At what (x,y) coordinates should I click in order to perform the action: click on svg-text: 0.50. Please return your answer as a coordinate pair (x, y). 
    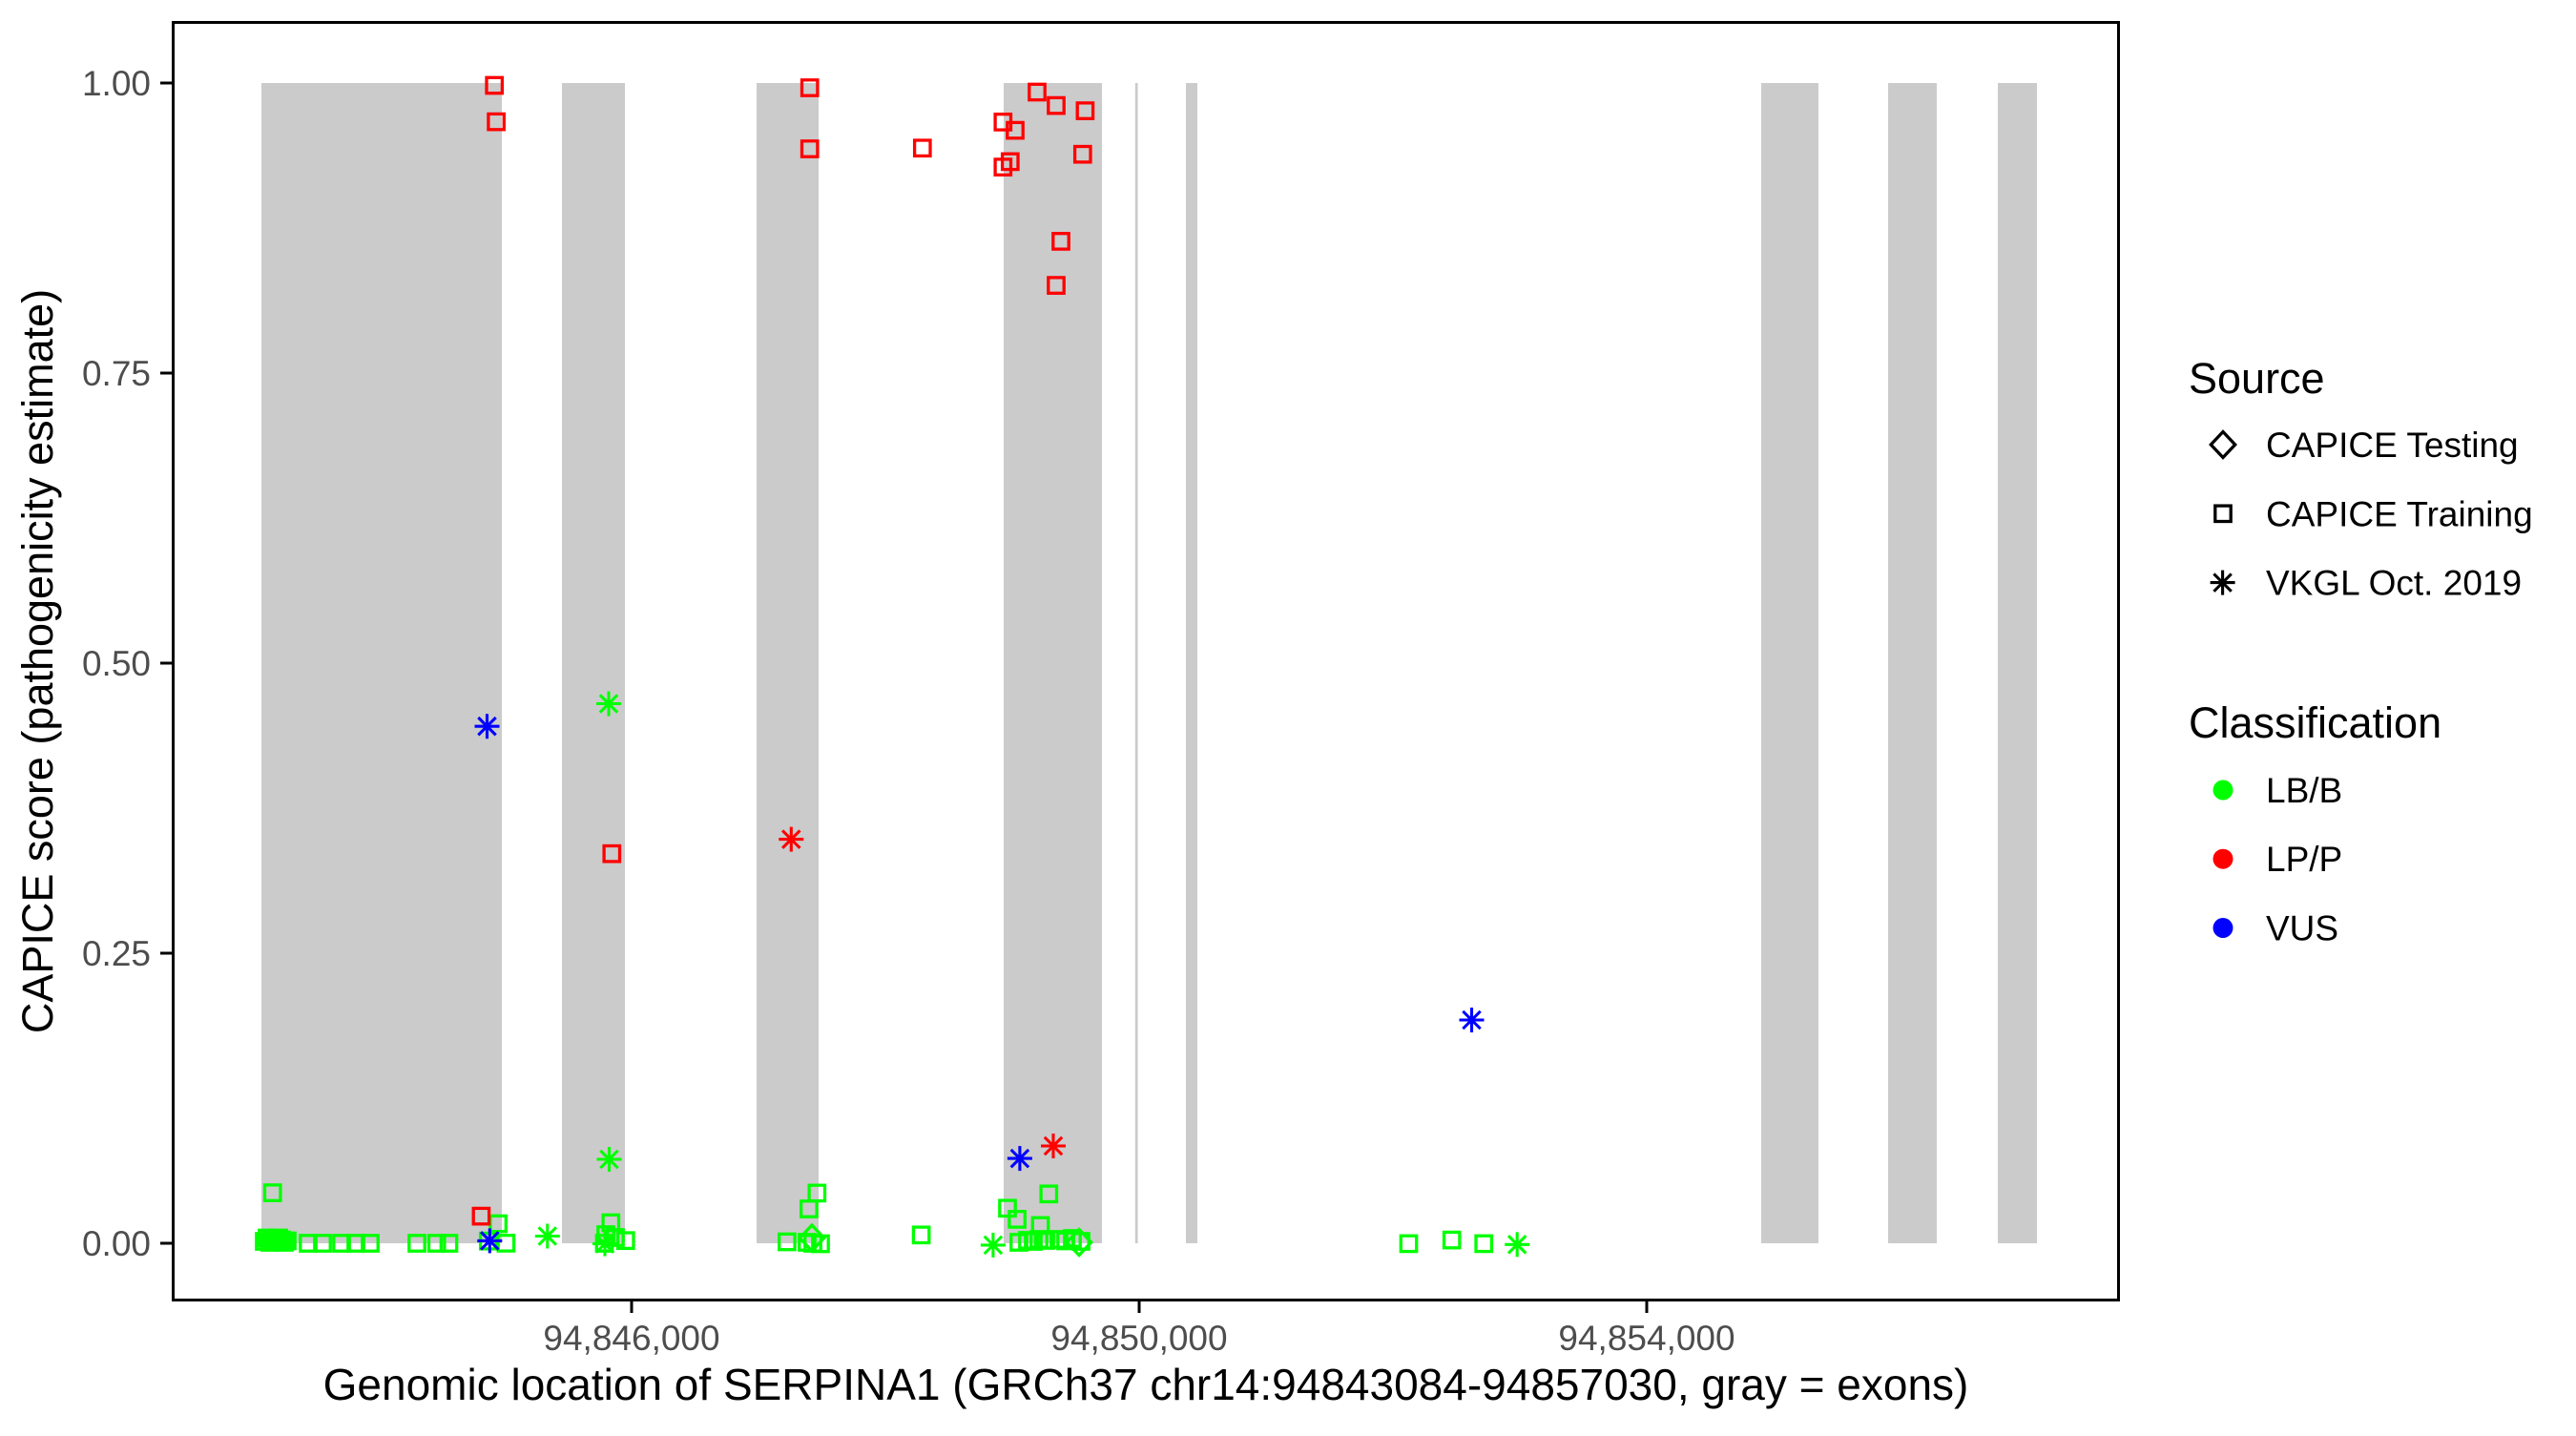
    Looking at the image, I should click on (116, 663).